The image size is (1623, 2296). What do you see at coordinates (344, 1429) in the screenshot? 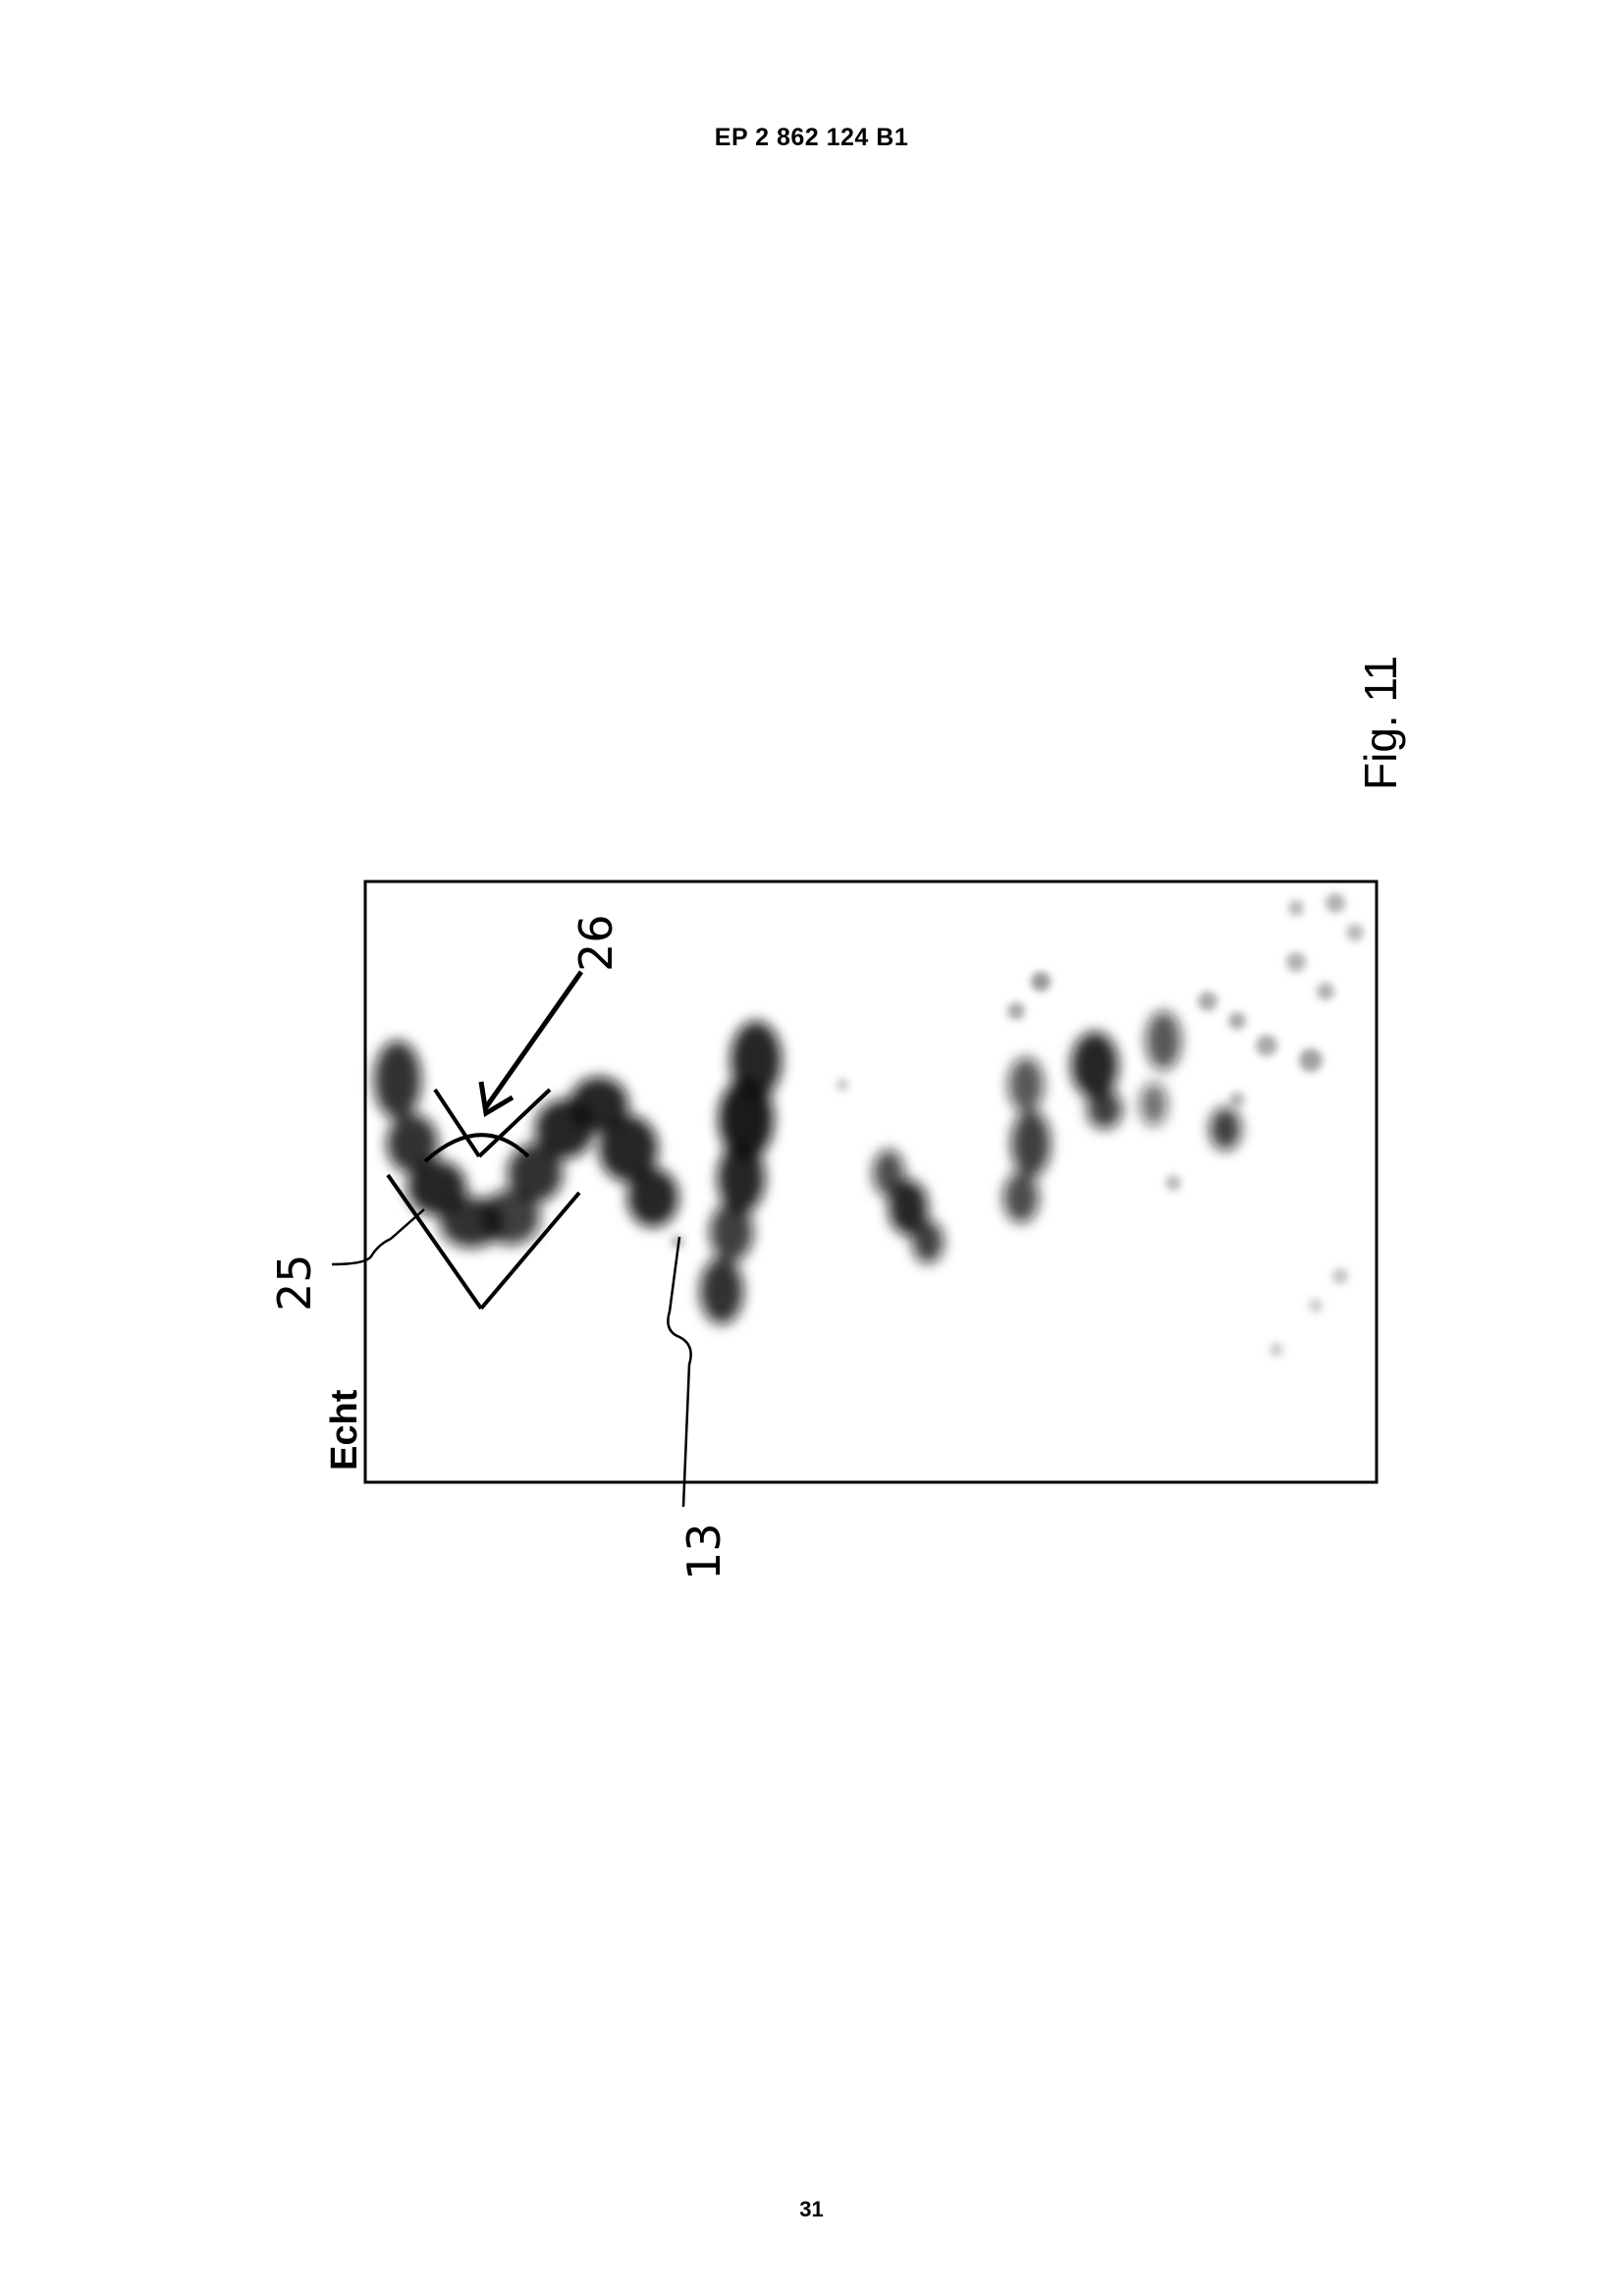
I see `panel-label: Echt` at bounding box center [344, 1429].